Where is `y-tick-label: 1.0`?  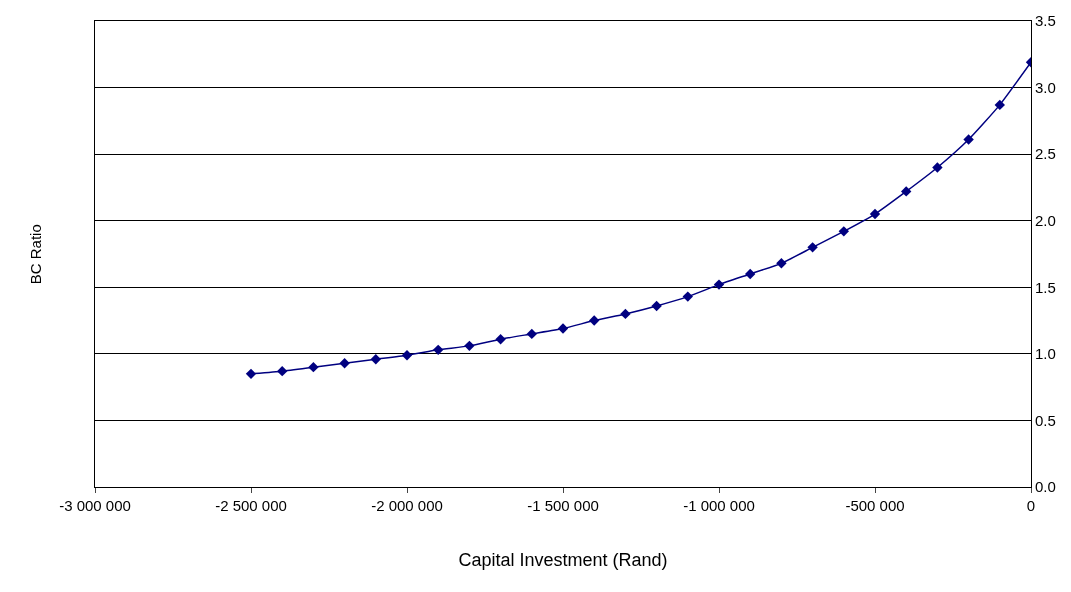 y-tick-label: 1.0 is located at coordinates (1045, 354).